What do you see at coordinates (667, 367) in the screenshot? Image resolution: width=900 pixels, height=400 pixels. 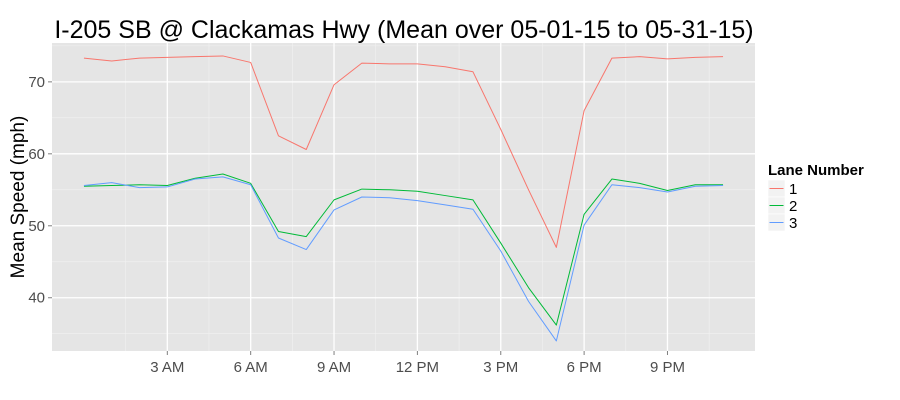 I see `x-tick-label: 9 PM` at bounding box center [667, 367].